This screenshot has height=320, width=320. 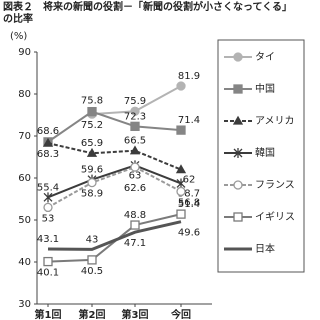 What do you see at coordinates (265, 57) in the screenshot?
I see `legend-label: タイ` at bounding box center [265, 57].